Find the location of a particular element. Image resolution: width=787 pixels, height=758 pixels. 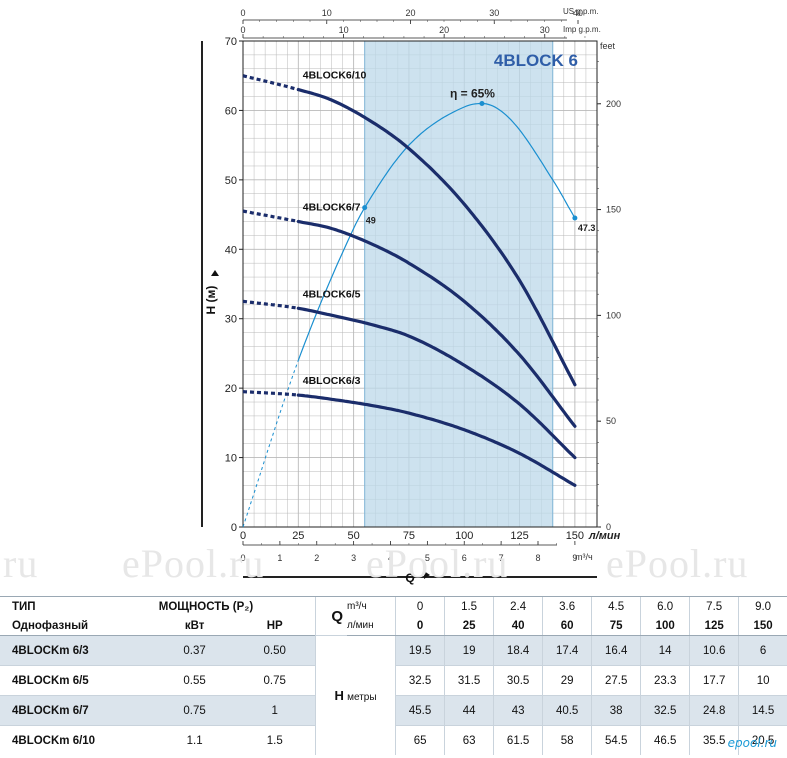

h-value-cell: 17.7 is located at coordinates (714, 680).